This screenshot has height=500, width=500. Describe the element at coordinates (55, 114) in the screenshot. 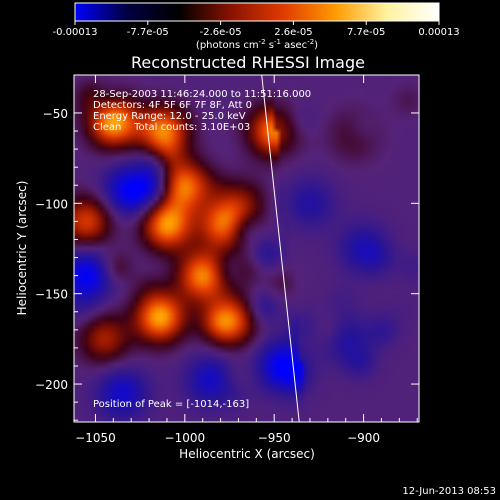

I see `y-tick-label: −50` at that location.